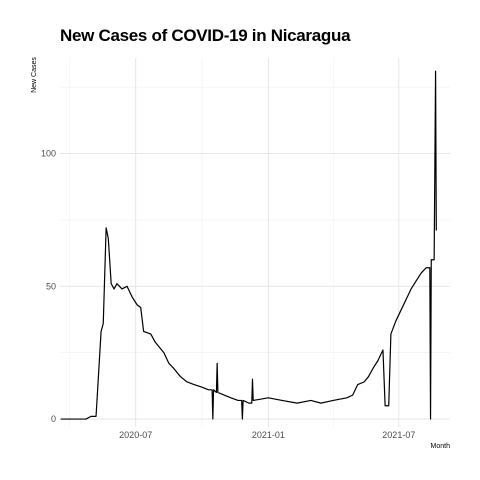 Image resolution: width=480 pixels, height=480 pixels. What do you see at coordinates (48, 154) in the screenshot?
I see `y-tick-label: 100` at bounding box center [48, 154].